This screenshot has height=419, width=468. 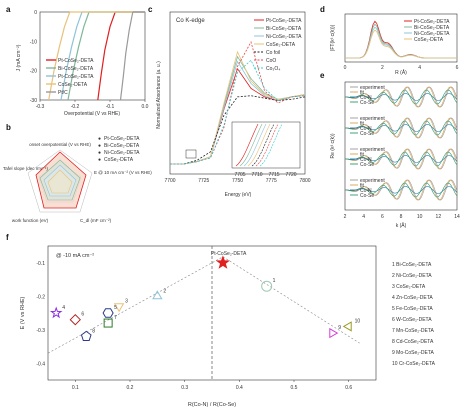 What do you see at coordinates (284, 21) in the screenshot?
I see `panel-c-legend-label: Pt-CoSe₂-DETA` at bounding box center [284, 21].